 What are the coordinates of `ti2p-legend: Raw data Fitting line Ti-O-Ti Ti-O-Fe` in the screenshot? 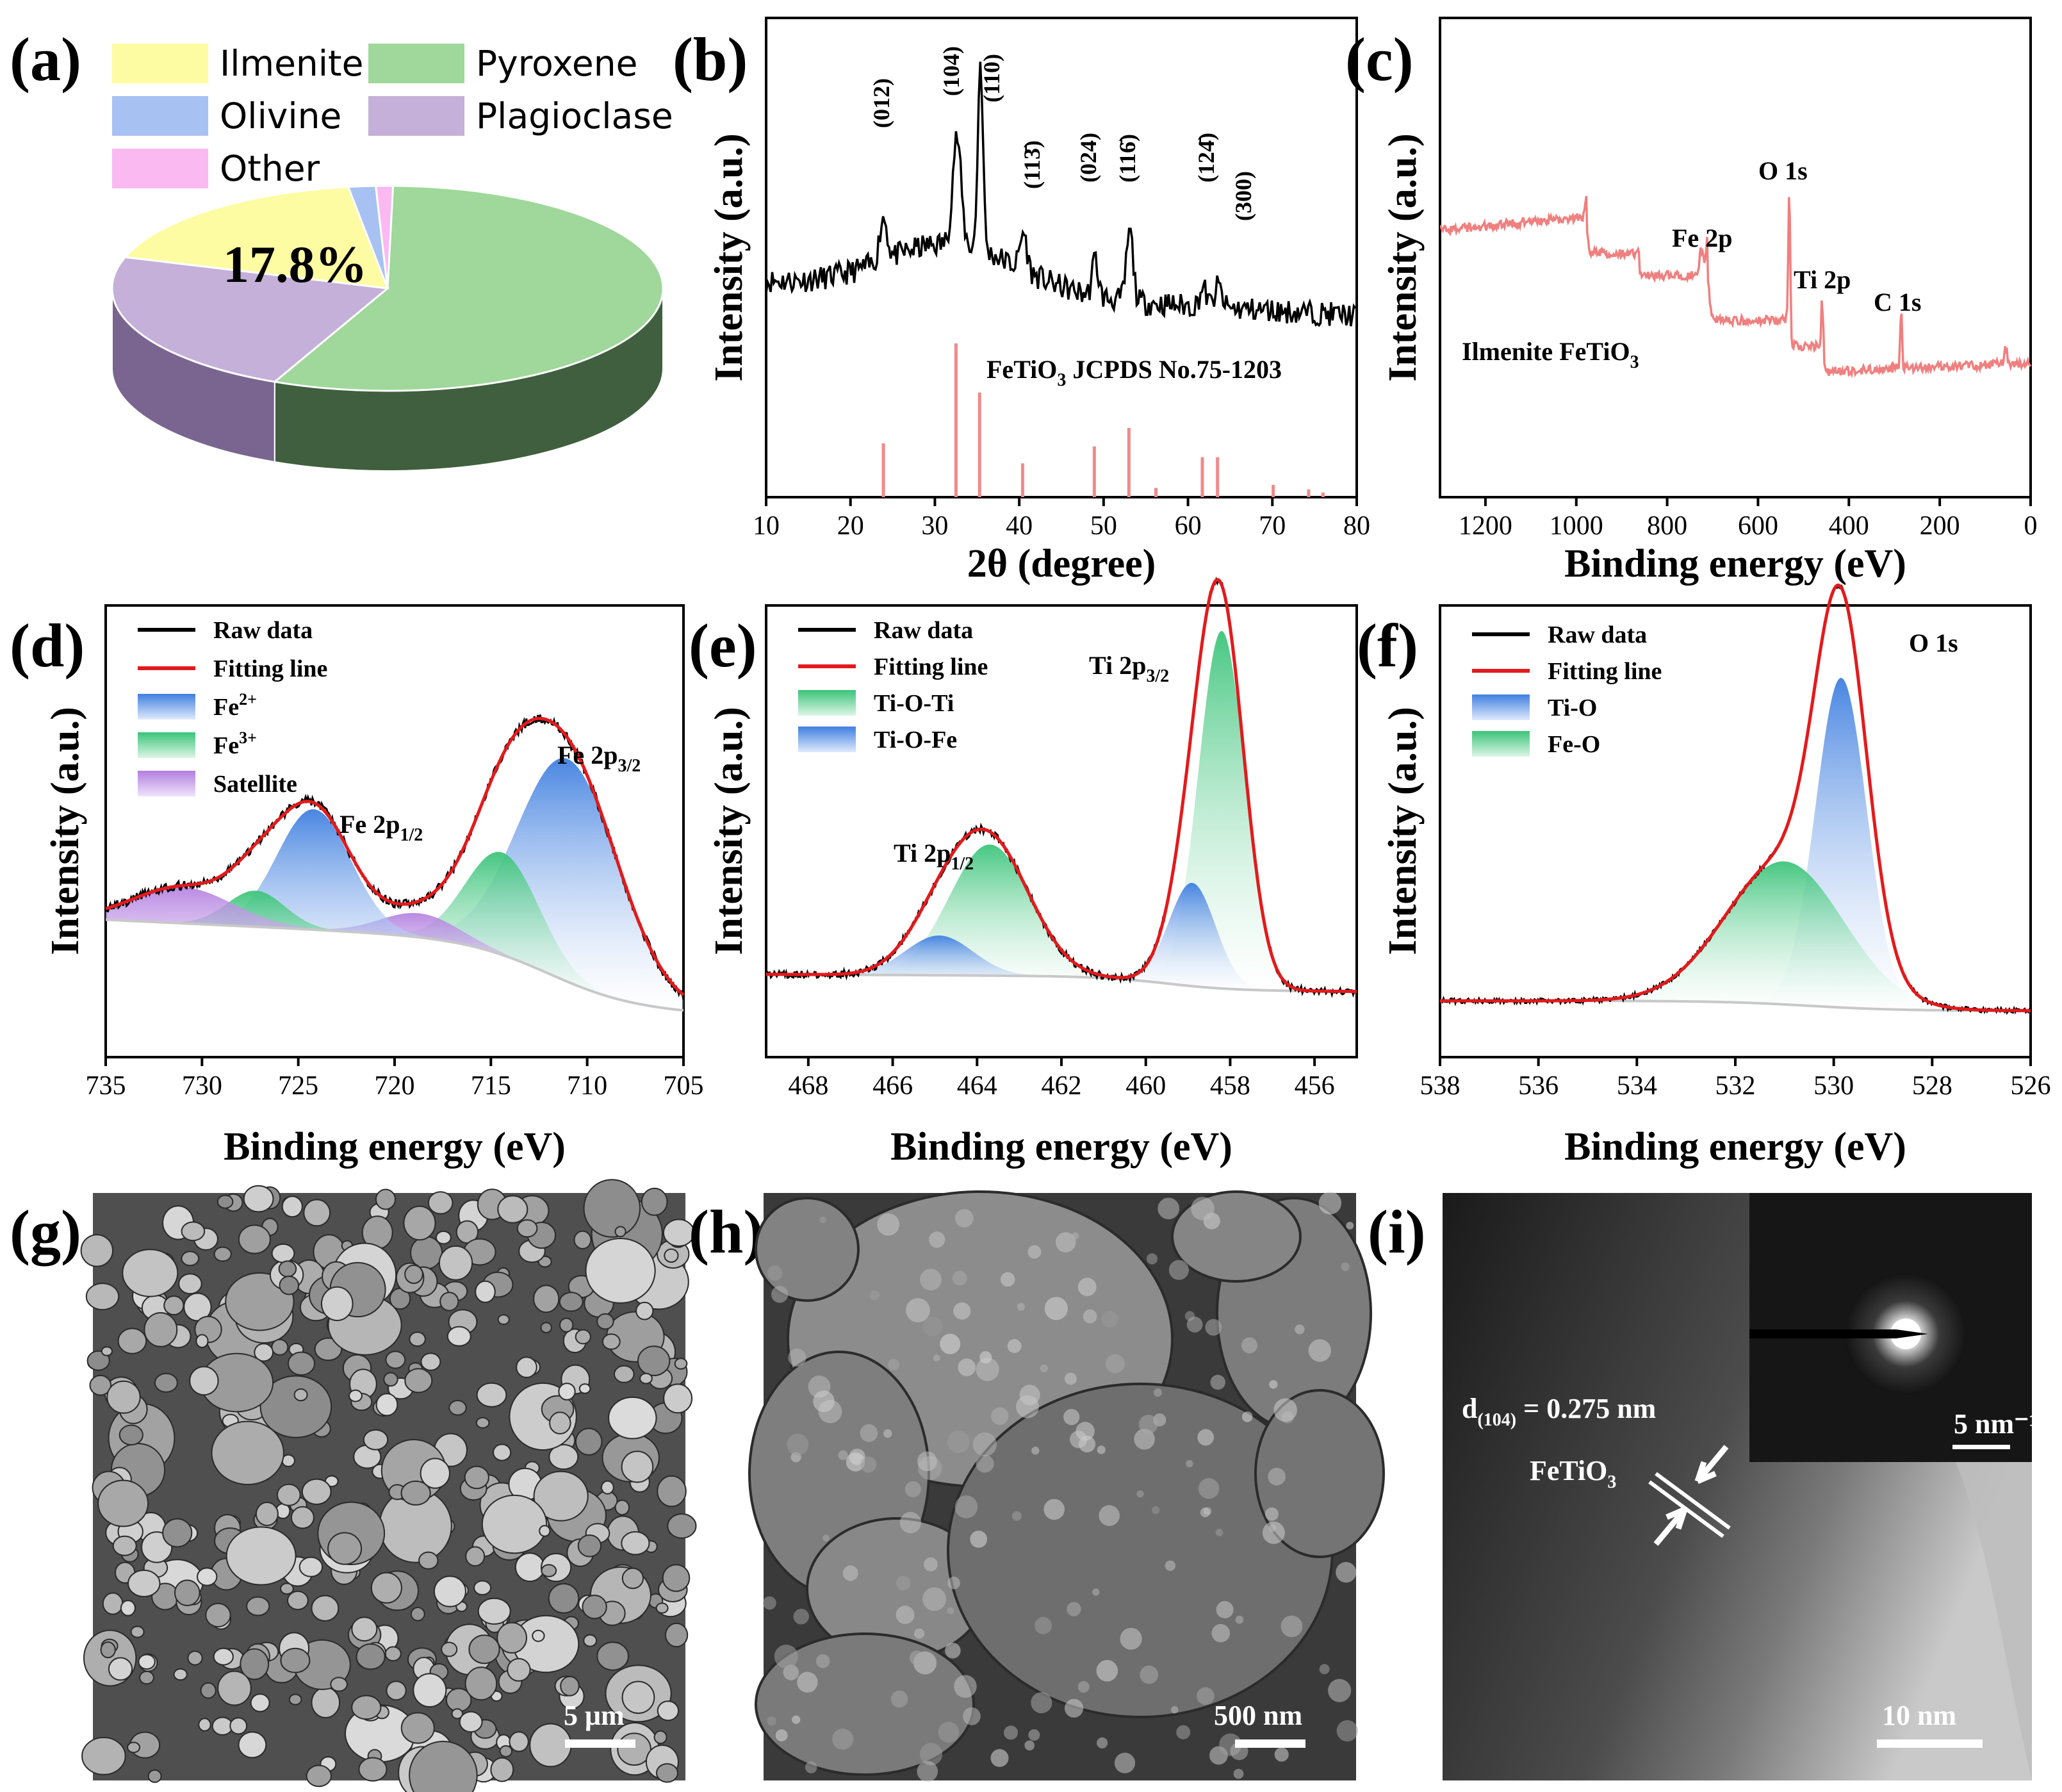 It's located at (893, 685).